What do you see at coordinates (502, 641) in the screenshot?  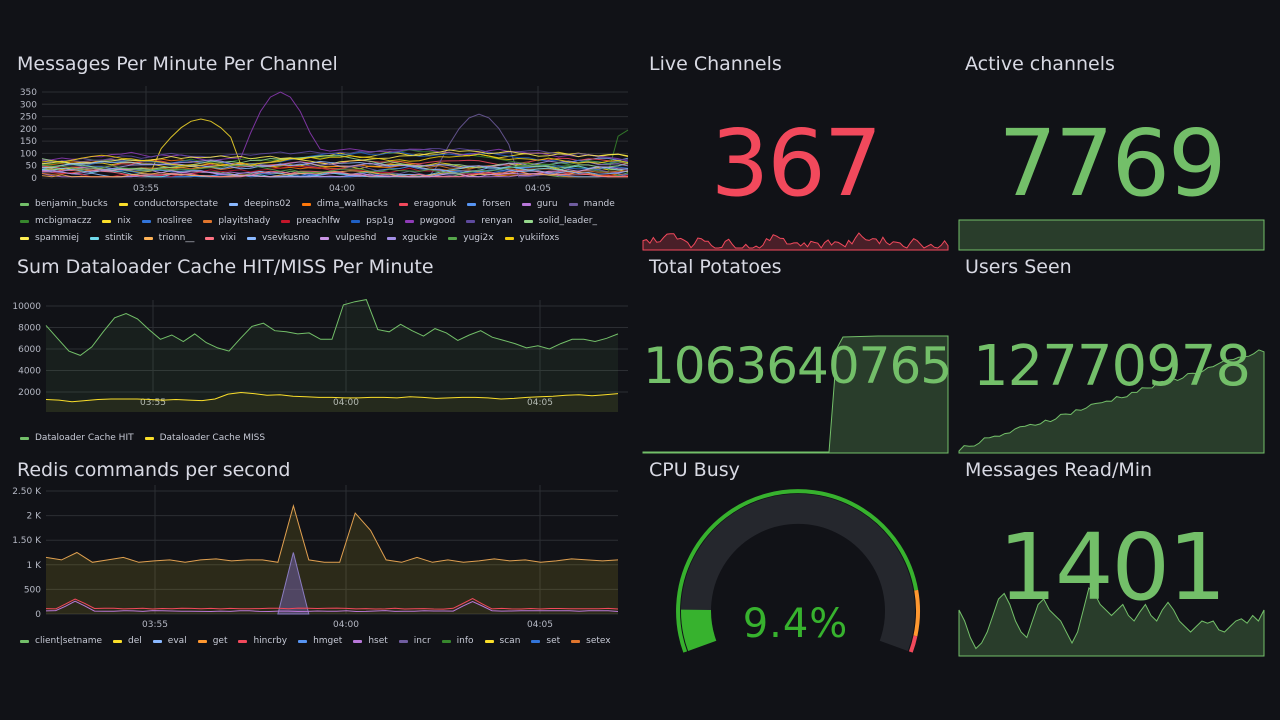 I see `legend-item: scan` at bounding box center [502, 641].